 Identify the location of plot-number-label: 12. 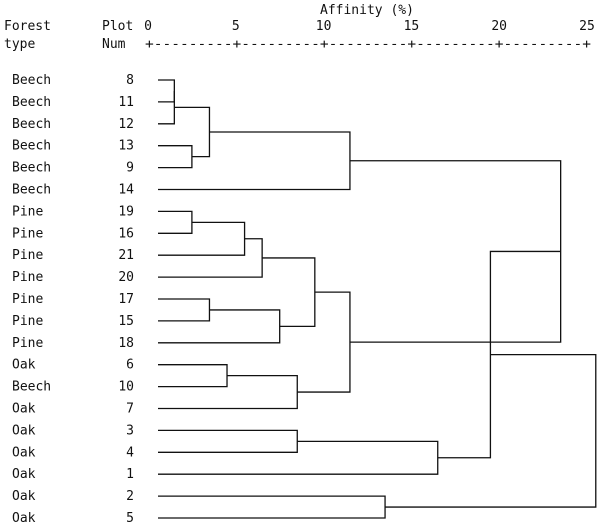
(126, 124).